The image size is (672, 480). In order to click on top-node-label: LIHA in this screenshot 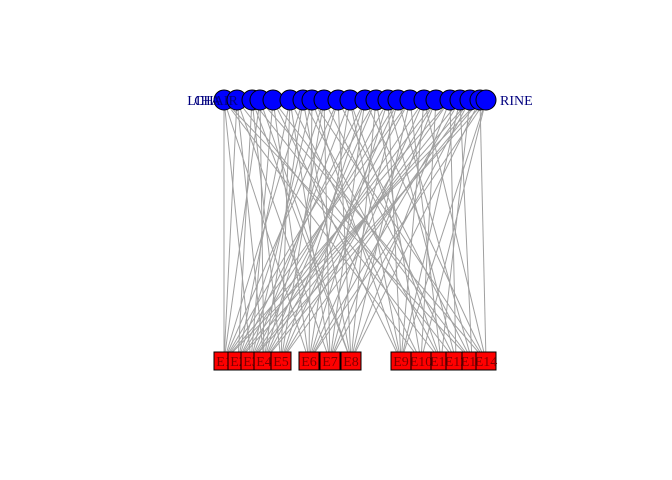, I will do `click(204, 101)`.